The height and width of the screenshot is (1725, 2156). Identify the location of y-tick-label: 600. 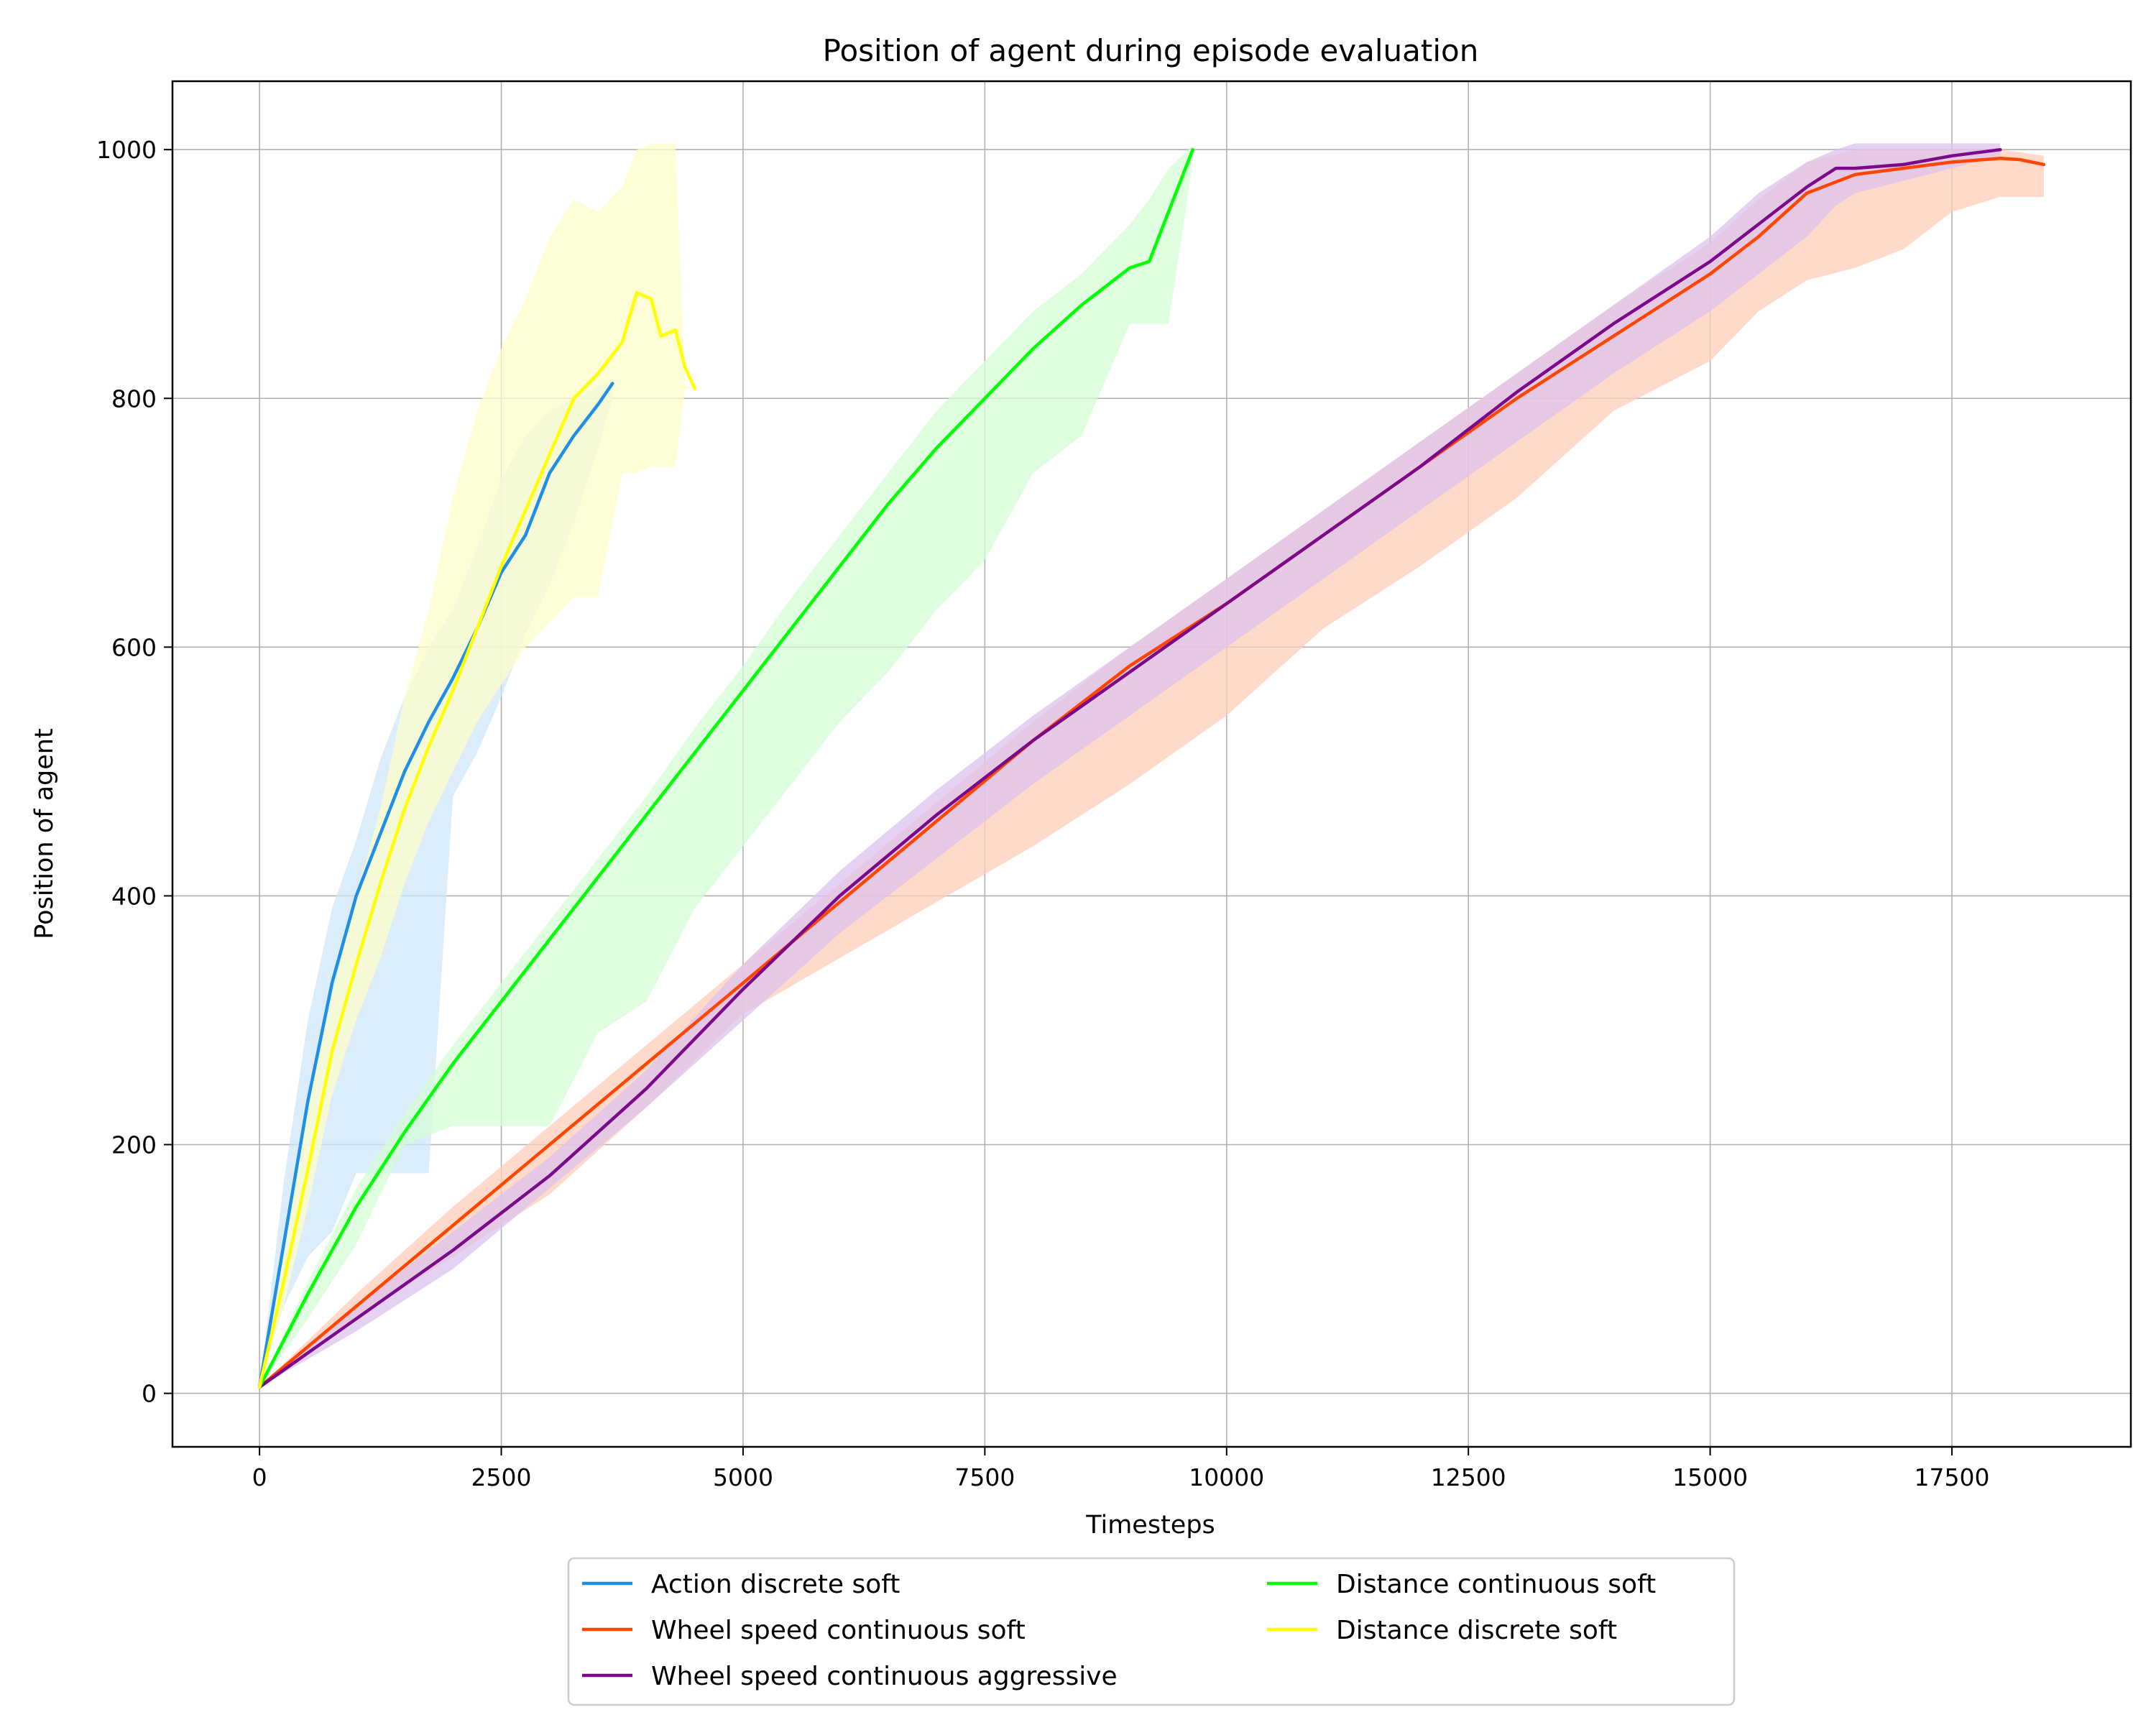
(134, 647).